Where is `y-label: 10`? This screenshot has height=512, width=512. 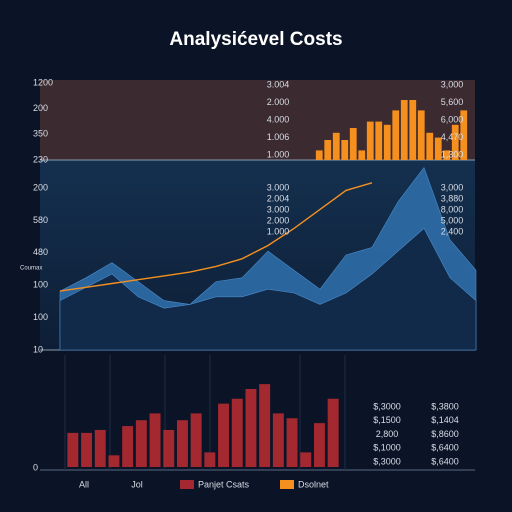
y-label: 10 is located at coordinates (38, 349).